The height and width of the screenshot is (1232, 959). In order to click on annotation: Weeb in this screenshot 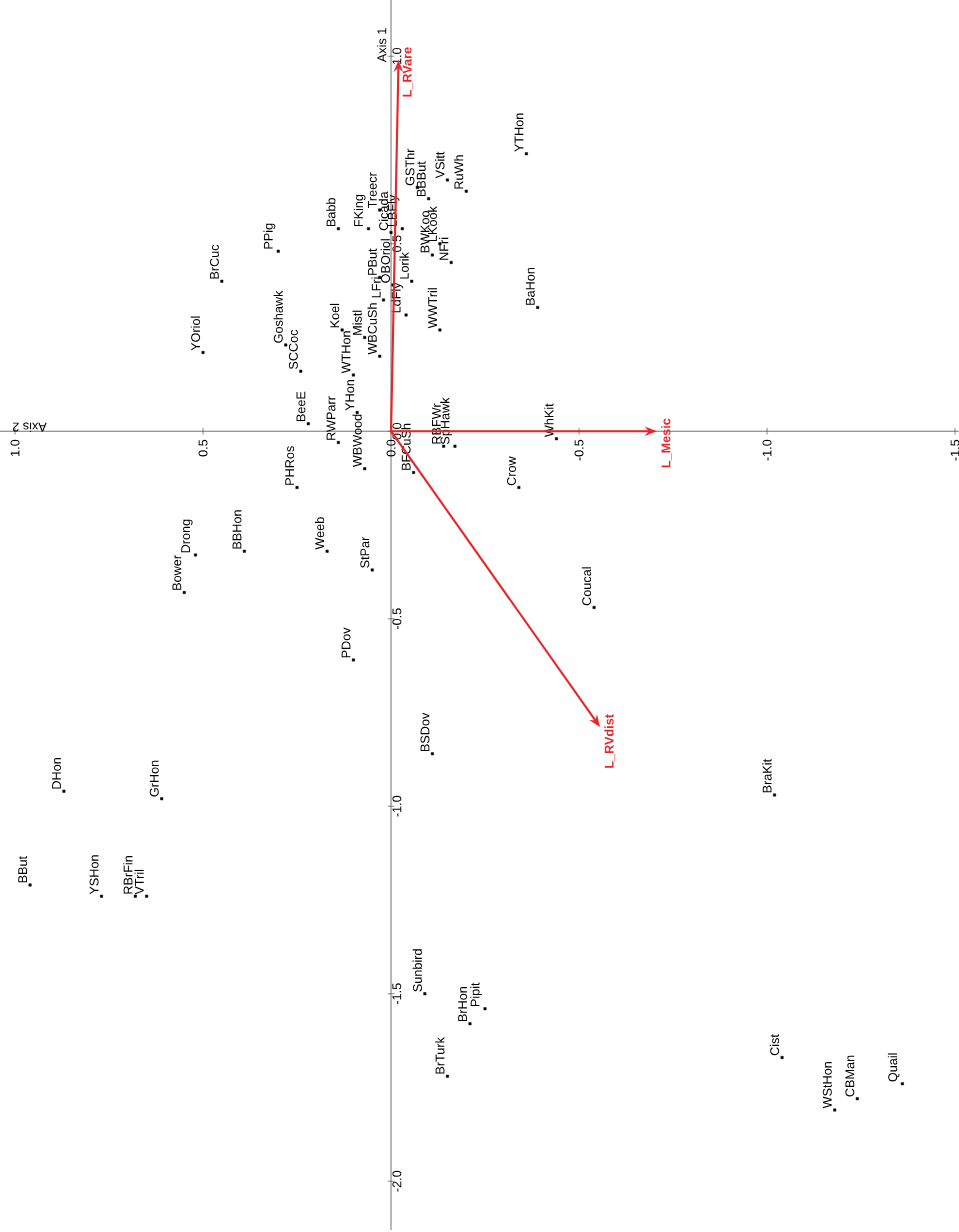, I will do `click(319, 533)`.